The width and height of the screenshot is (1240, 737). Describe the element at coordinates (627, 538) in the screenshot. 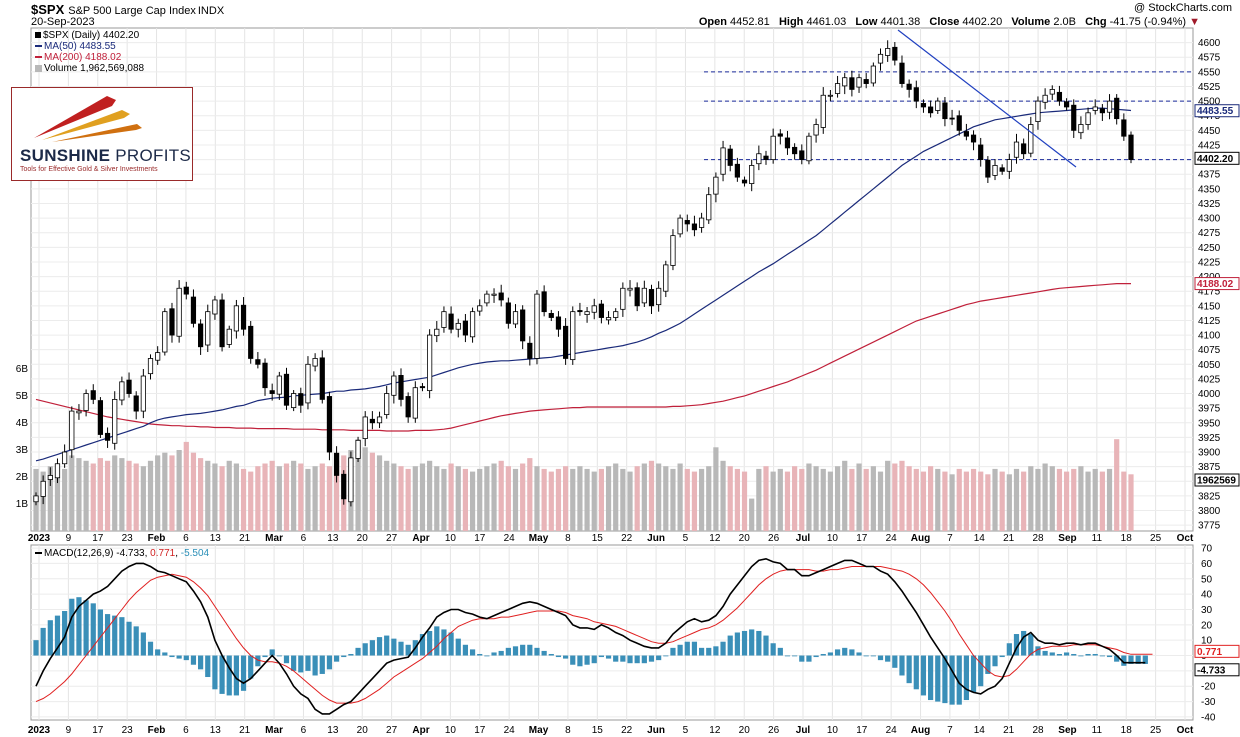

I see `x-tick-label: 22` at that location.